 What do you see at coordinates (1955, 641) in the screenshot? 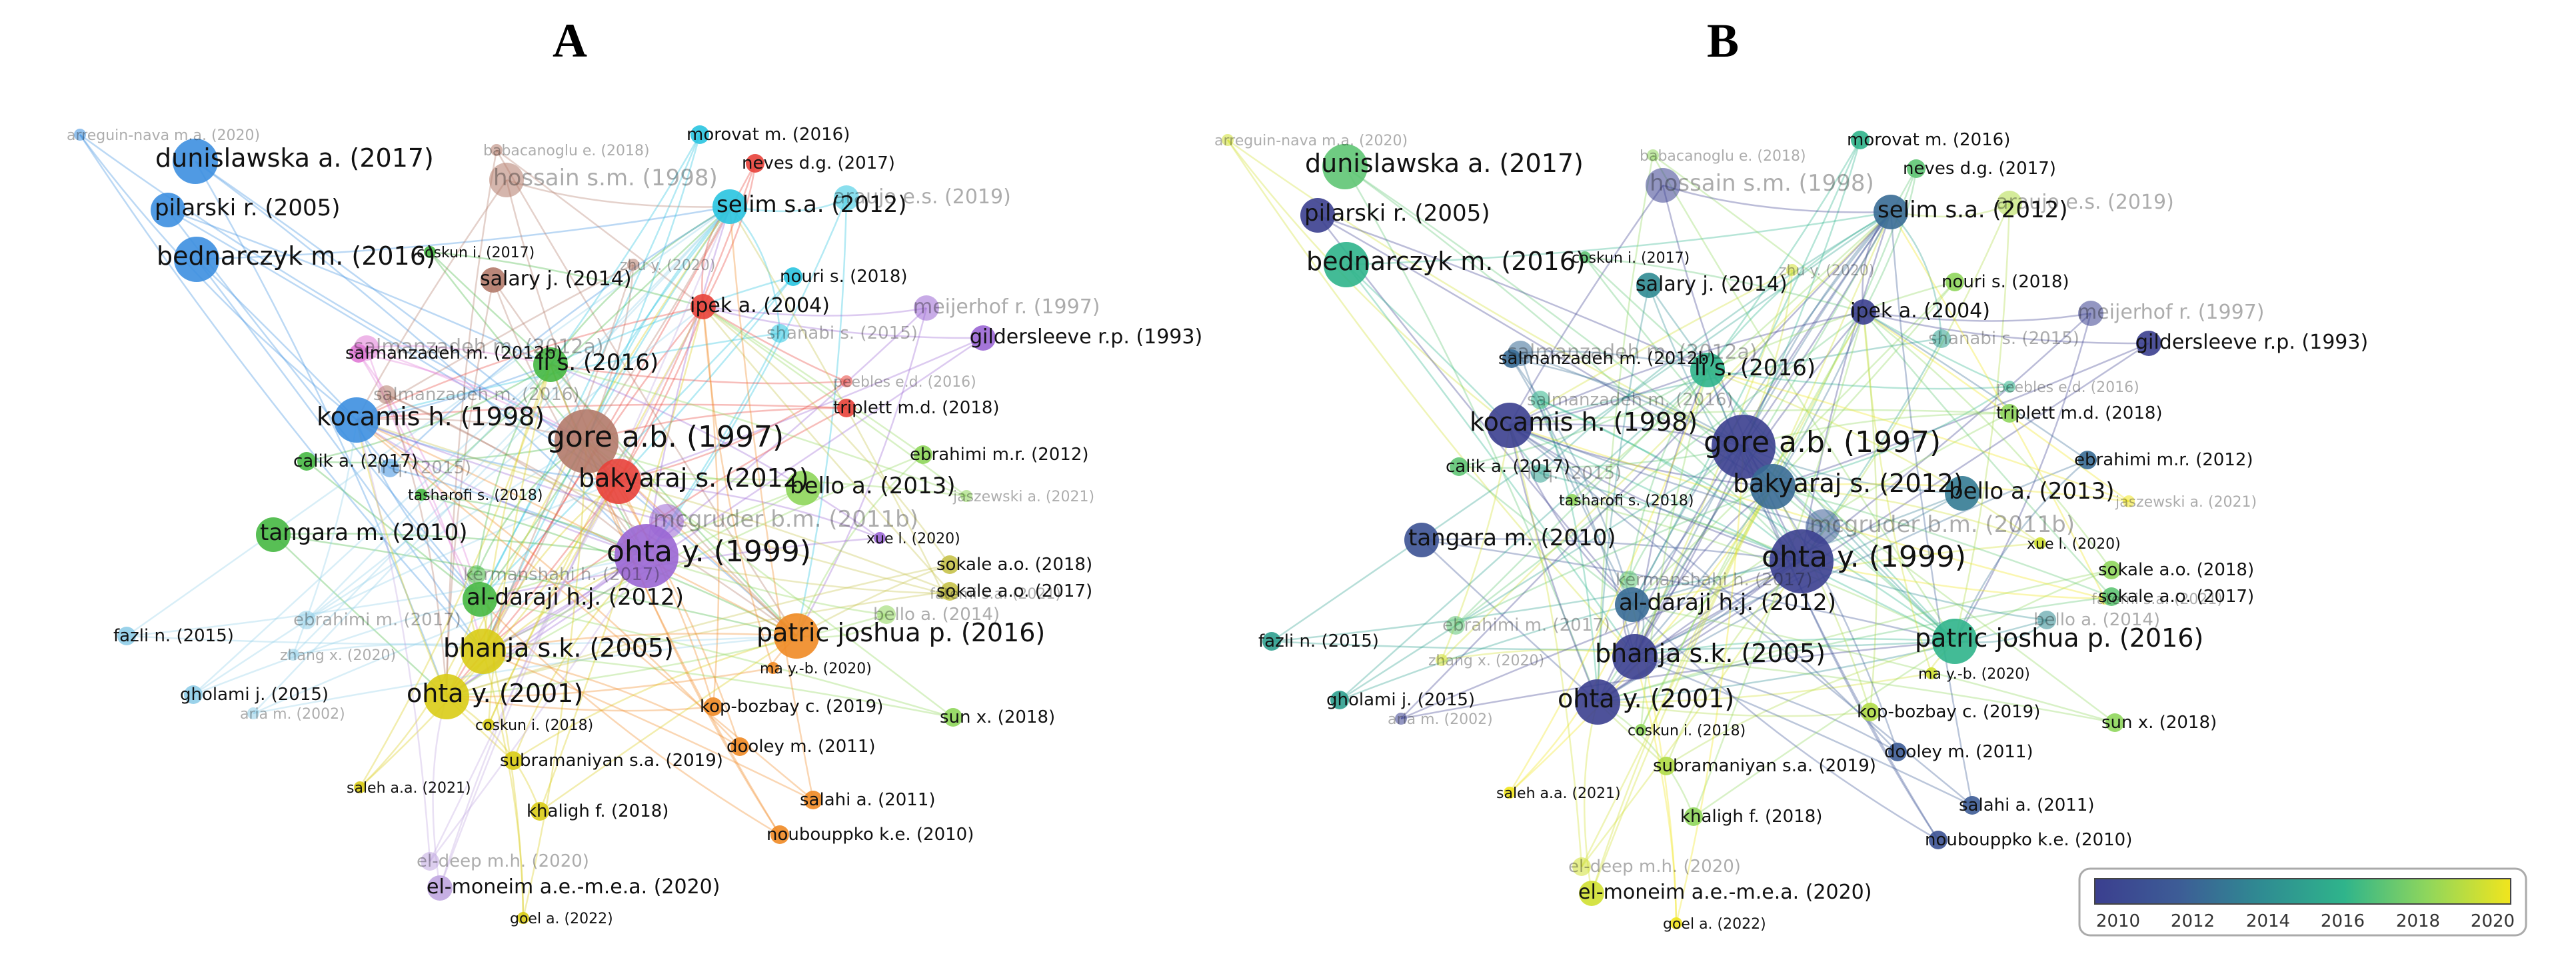
I see `b-node-patric-joshua-p-2016` at bounding box center [1955, 641].